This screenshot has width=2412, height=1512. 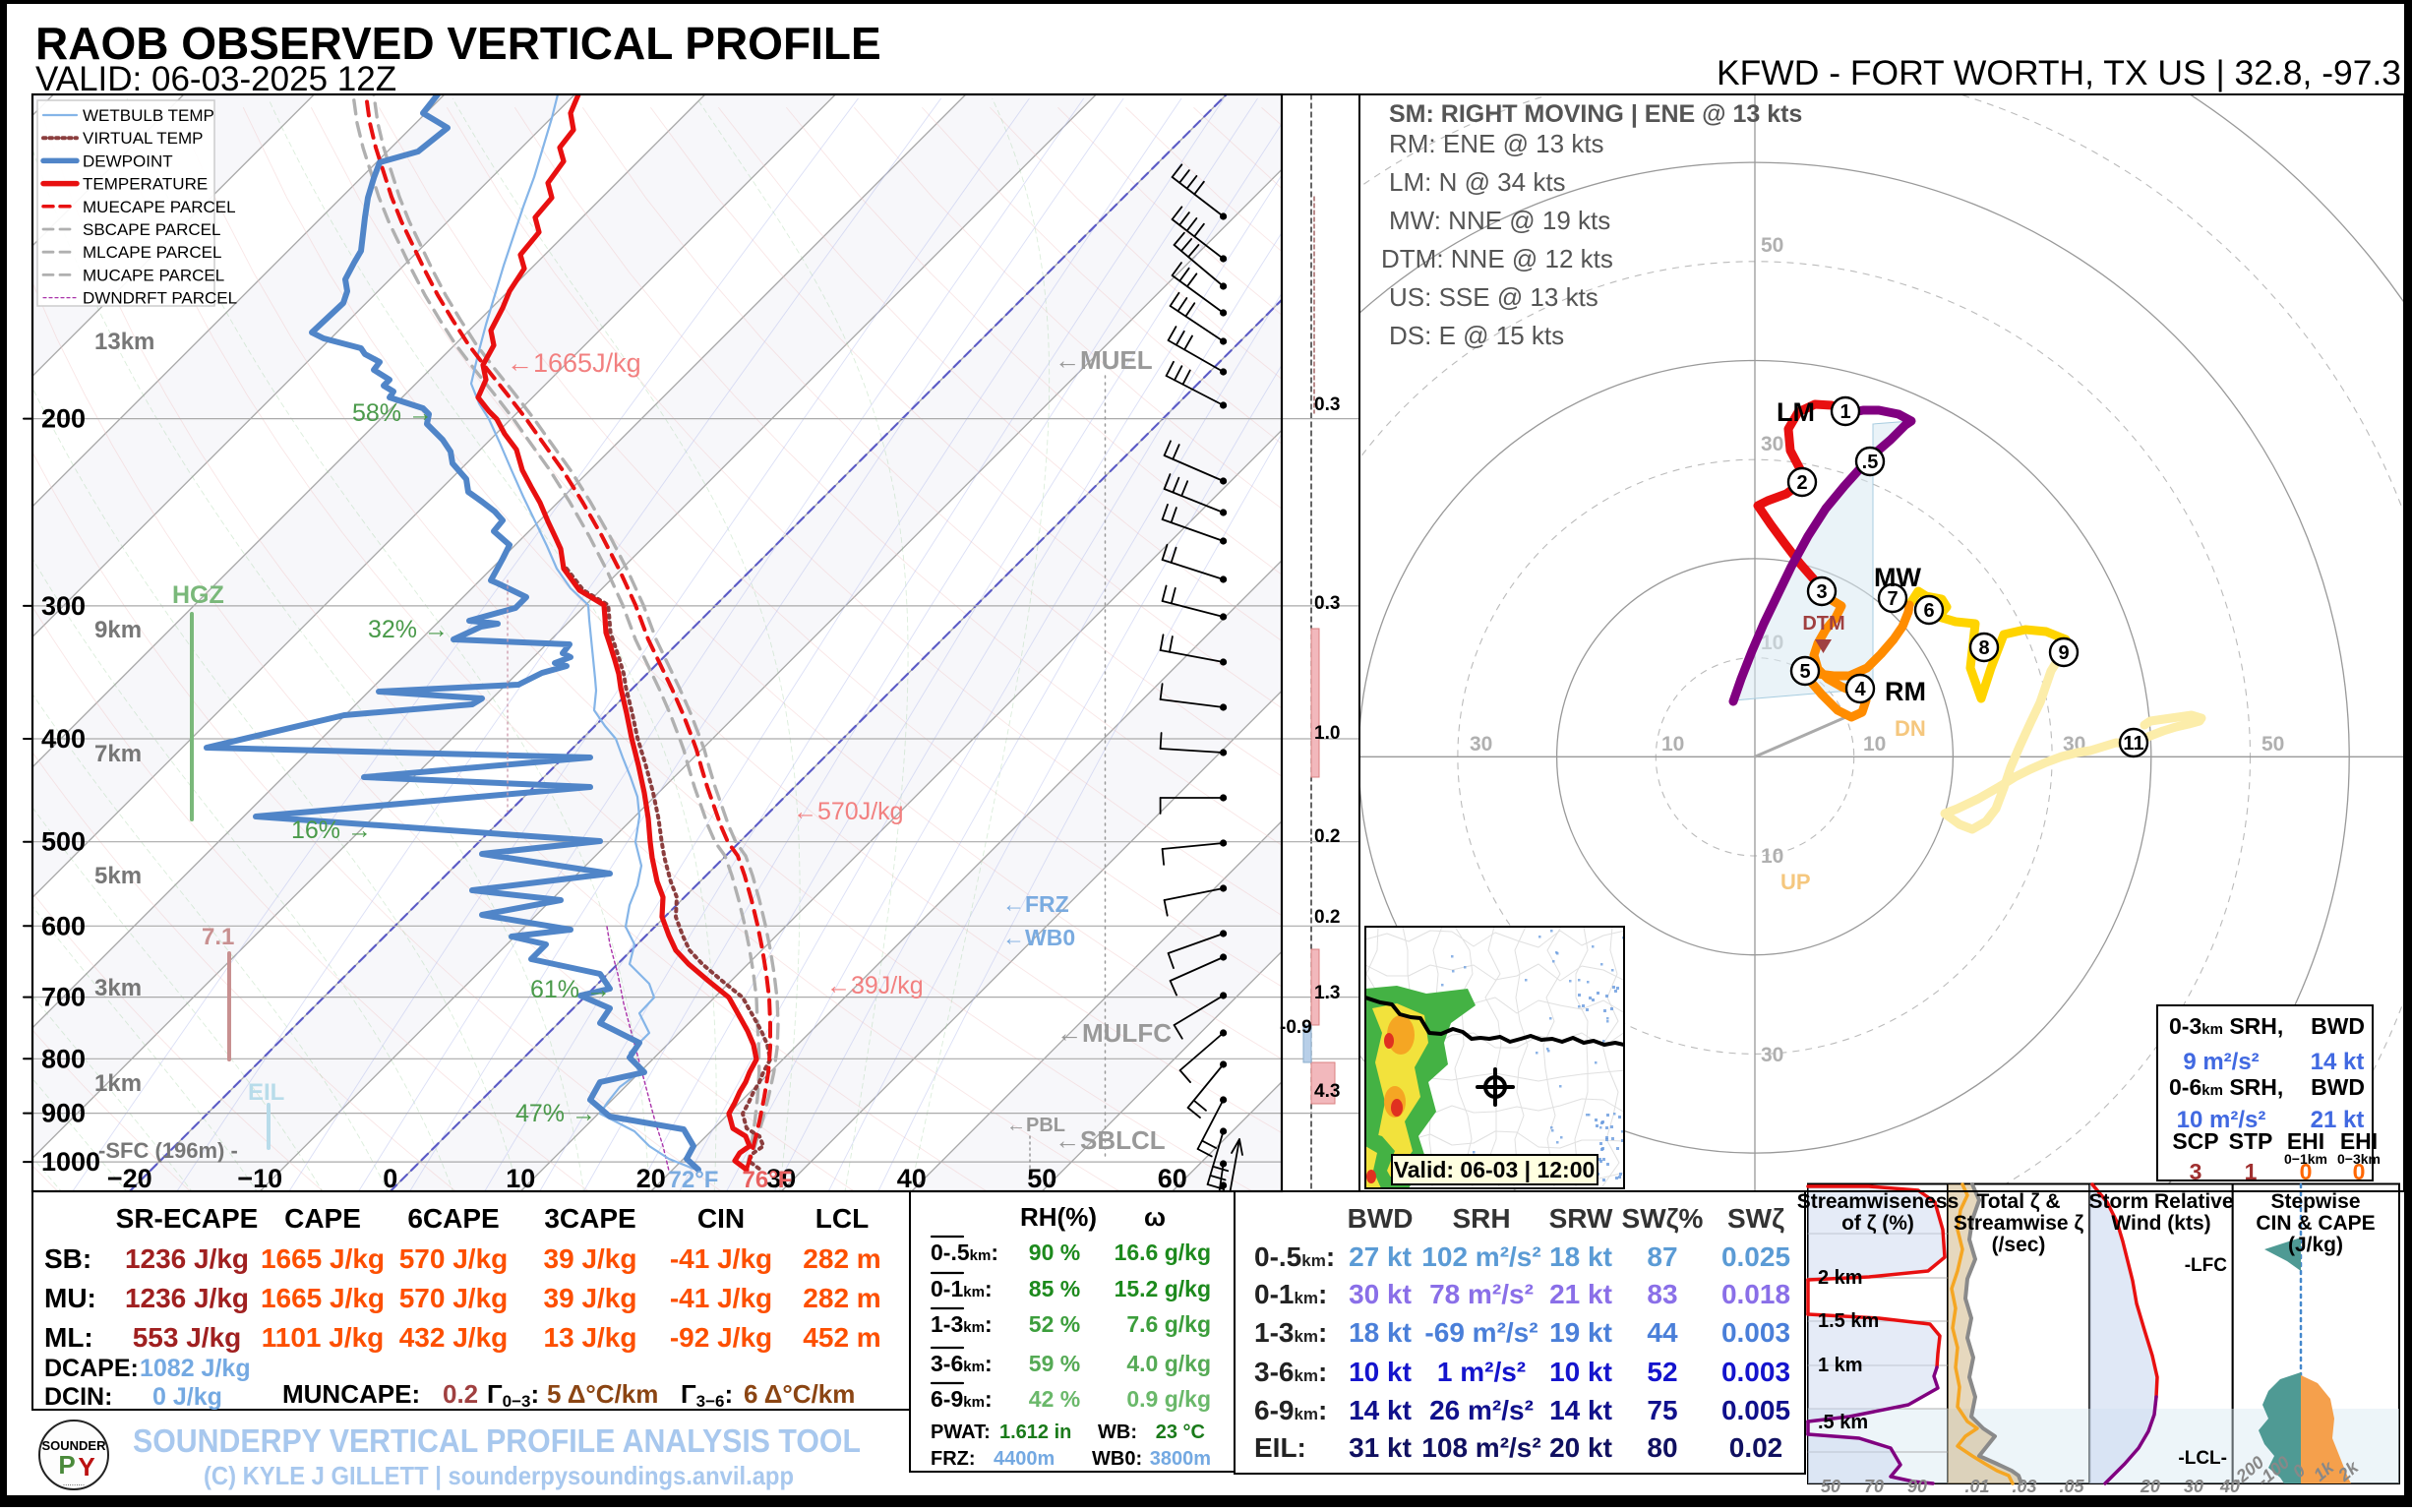 What do you see at coordinates (1104, 360) in the screenshot?
I see `svg-text: ←MUEL` at bounding box center [1104, 360].